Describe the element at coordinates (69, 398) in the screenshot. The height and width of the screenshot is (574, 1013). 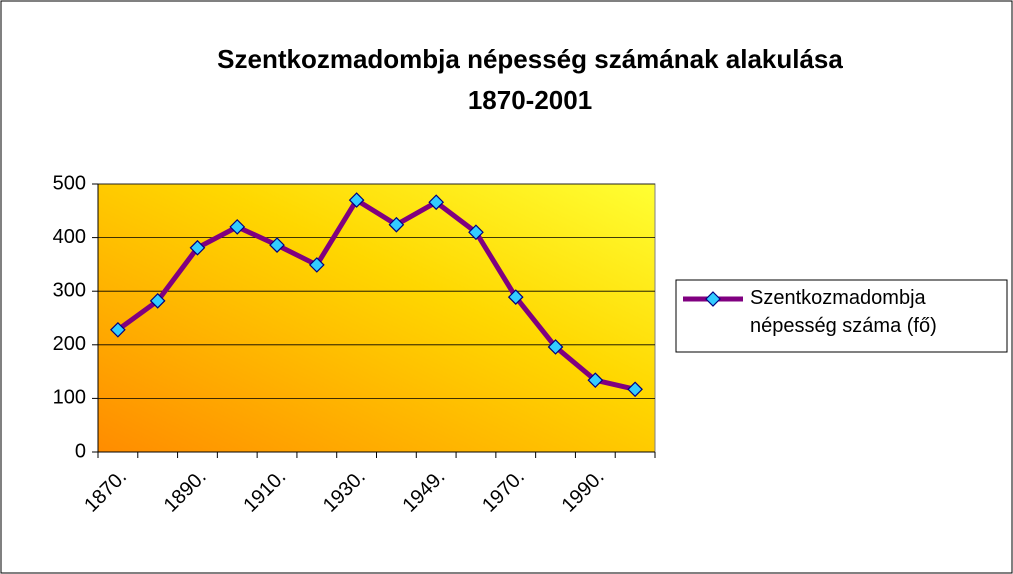
I see `y-tick-label: 100` at that location.